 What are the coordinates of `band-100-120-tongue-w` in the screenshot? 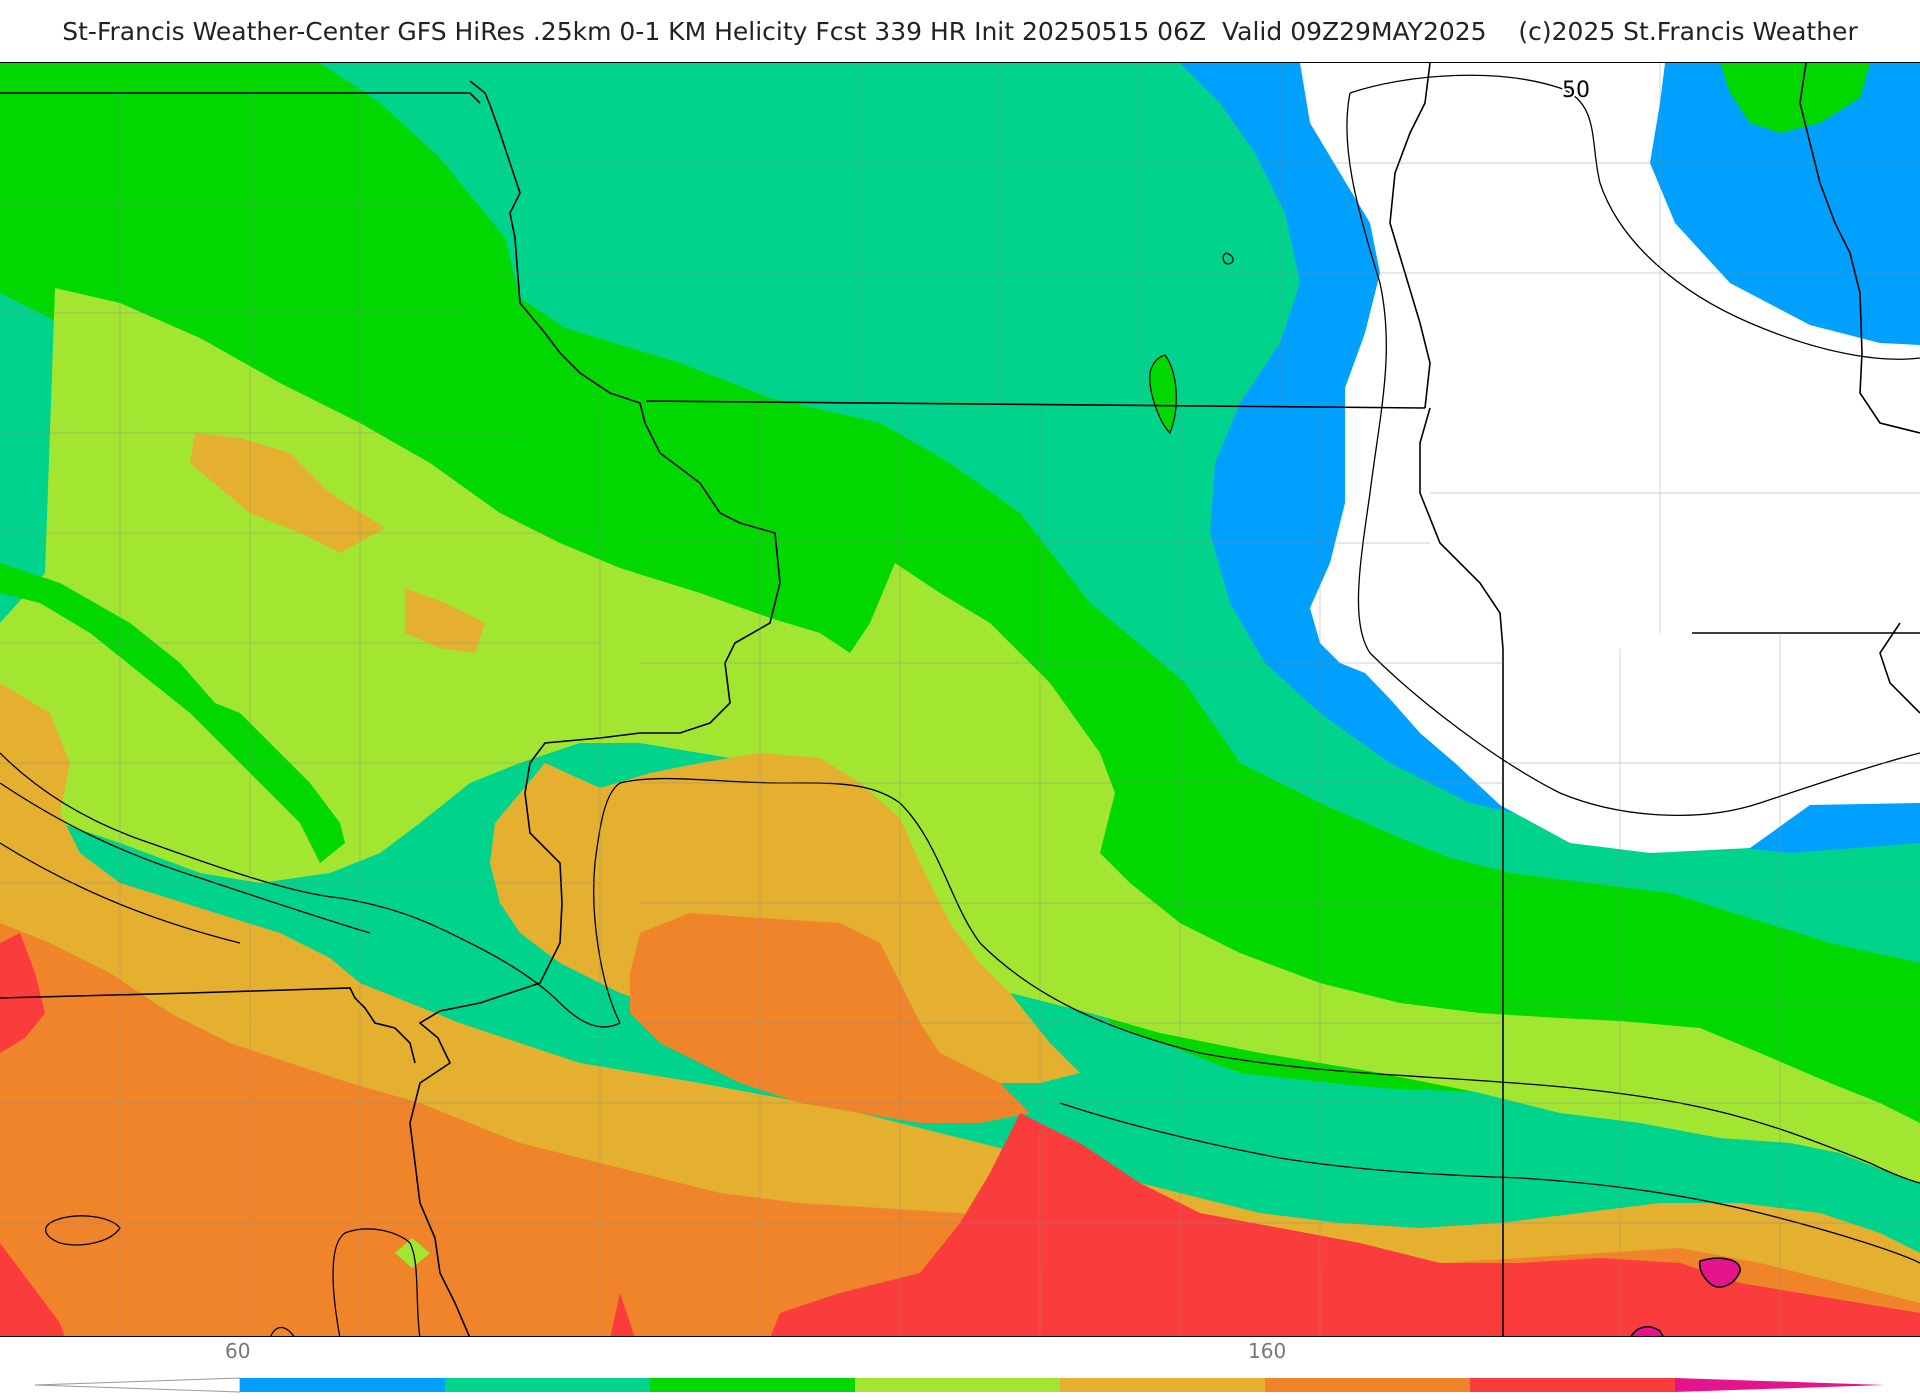 It's located at (172, 713).